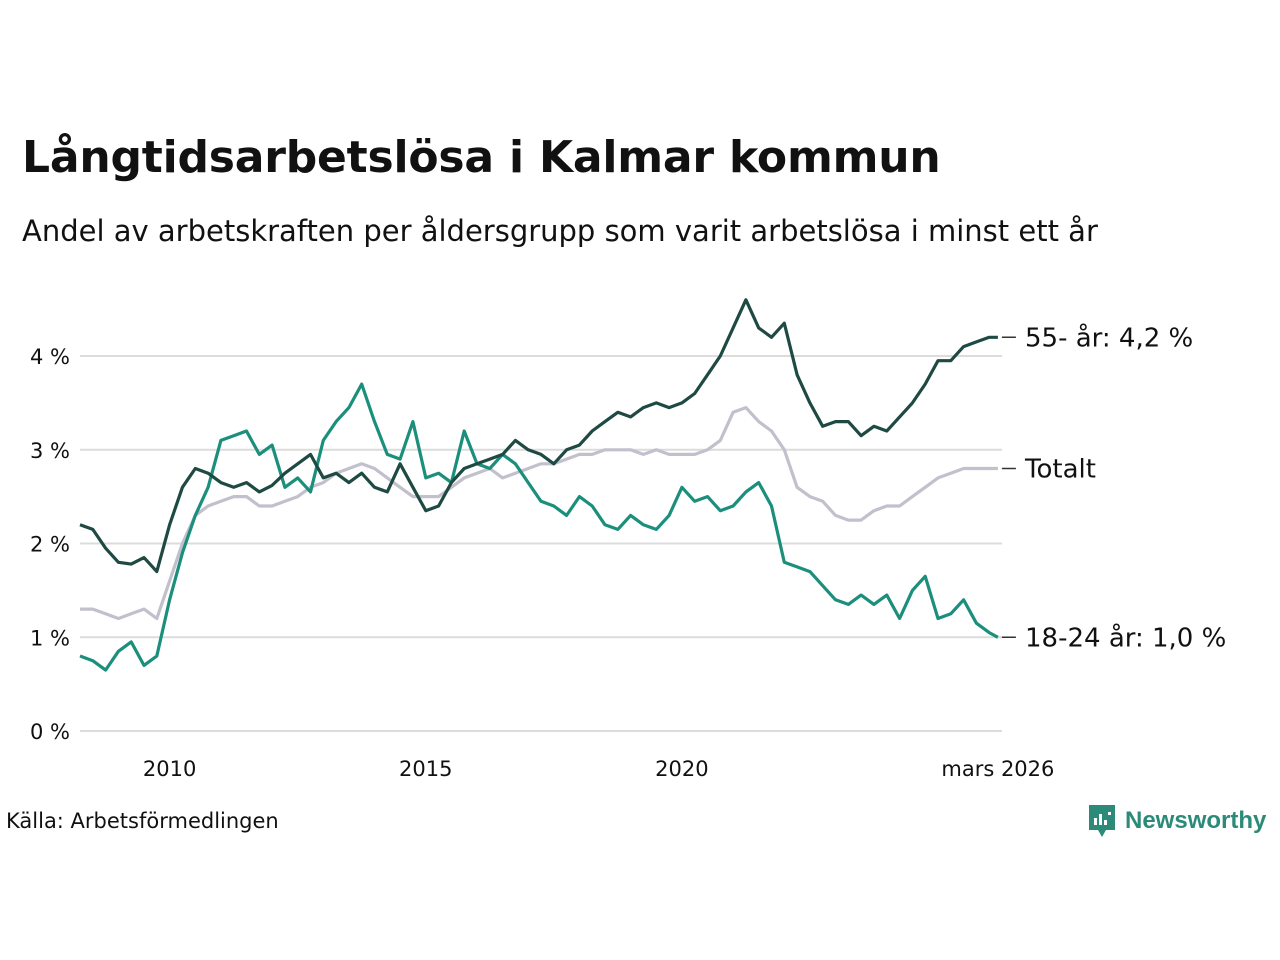  Describe the element at coordinates (50, 732) in the screenshot. I see `y-tick-label: 0 %` at that location.